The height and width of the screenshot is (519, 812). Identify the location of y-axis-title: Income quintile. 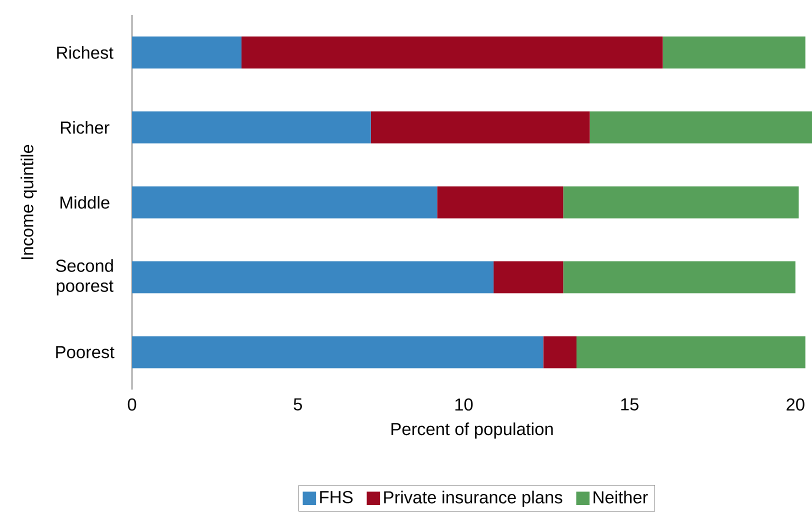
(28, 202).